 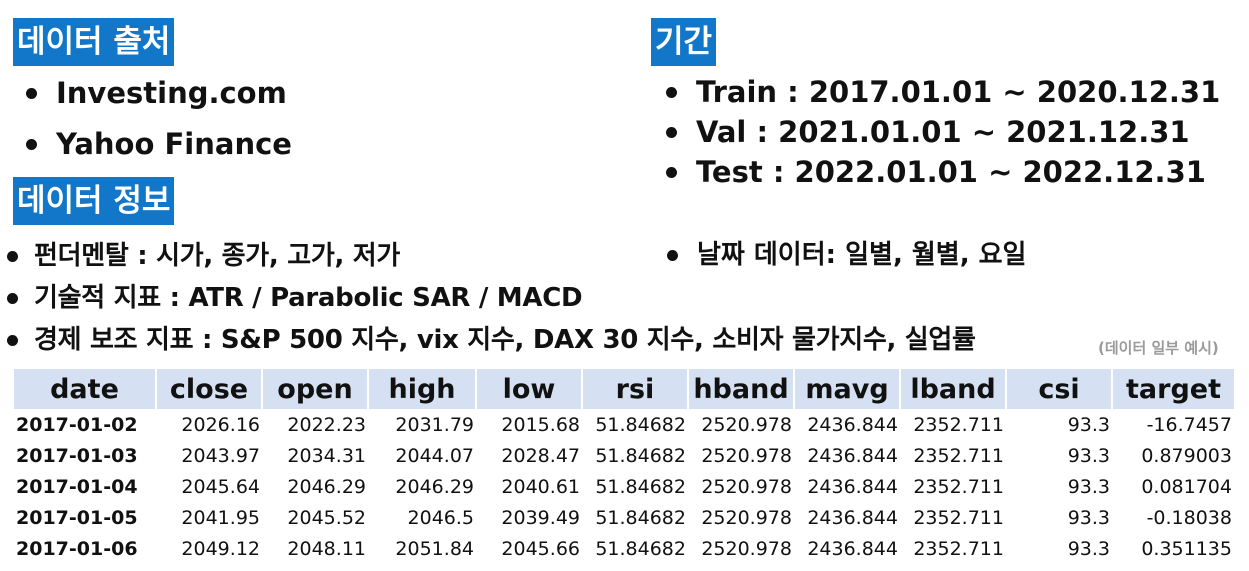 What do you see at coordinates (94, 201) in the screenshot?
I see `data-info-heading: 데이터 정보` at bounding box center [94, 201].